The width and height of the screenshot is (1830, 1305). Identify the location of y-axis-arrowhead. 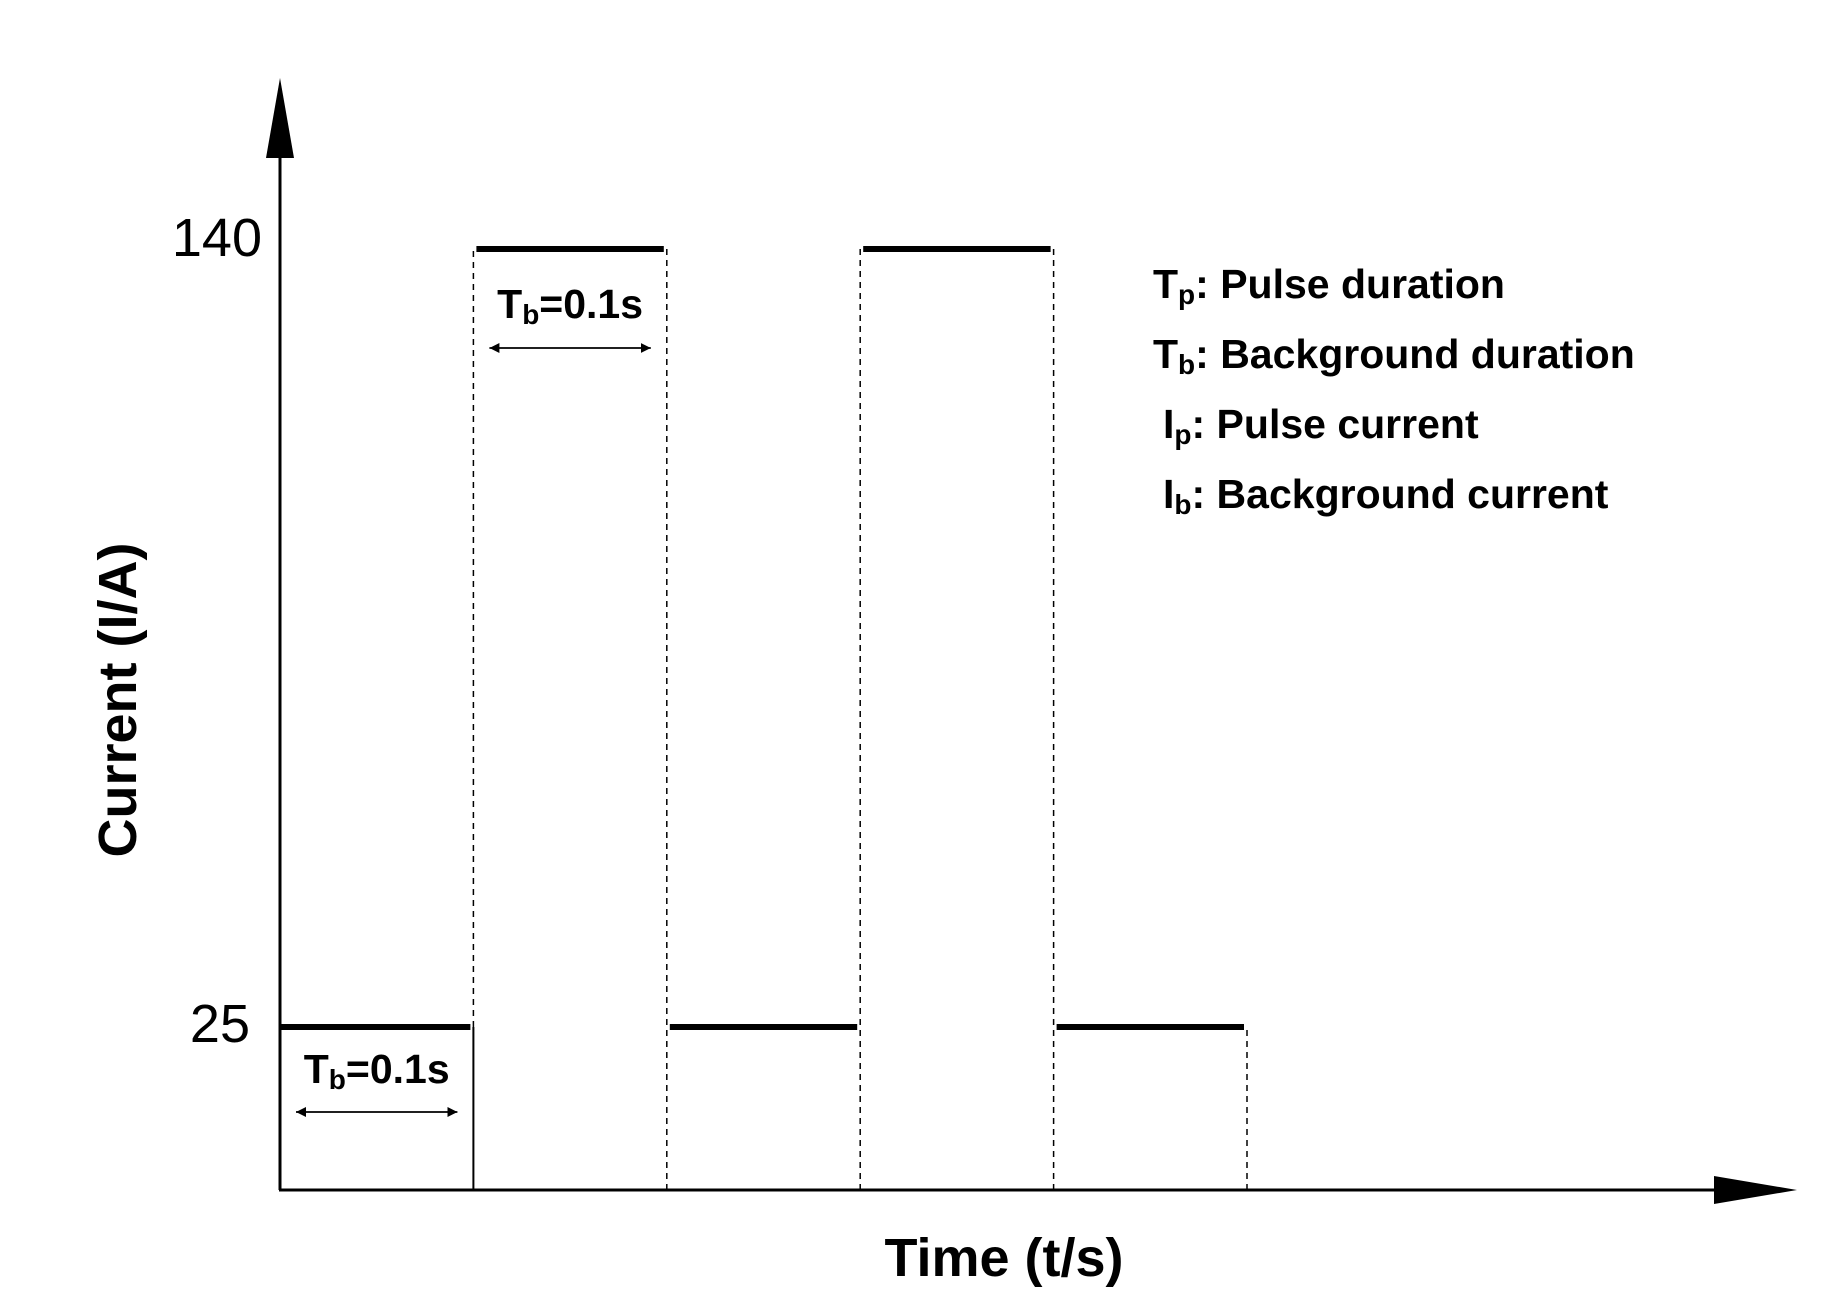
(280, 118).